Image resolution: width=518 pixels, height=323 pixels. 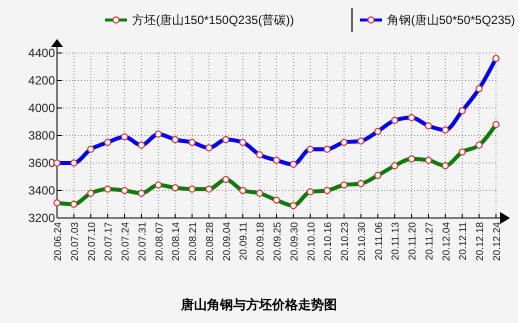 What do you see at coordinates (396, 241) in the screenshot?
I see `x-tick-label: 20.11.13` at bounding box center [396, 241].